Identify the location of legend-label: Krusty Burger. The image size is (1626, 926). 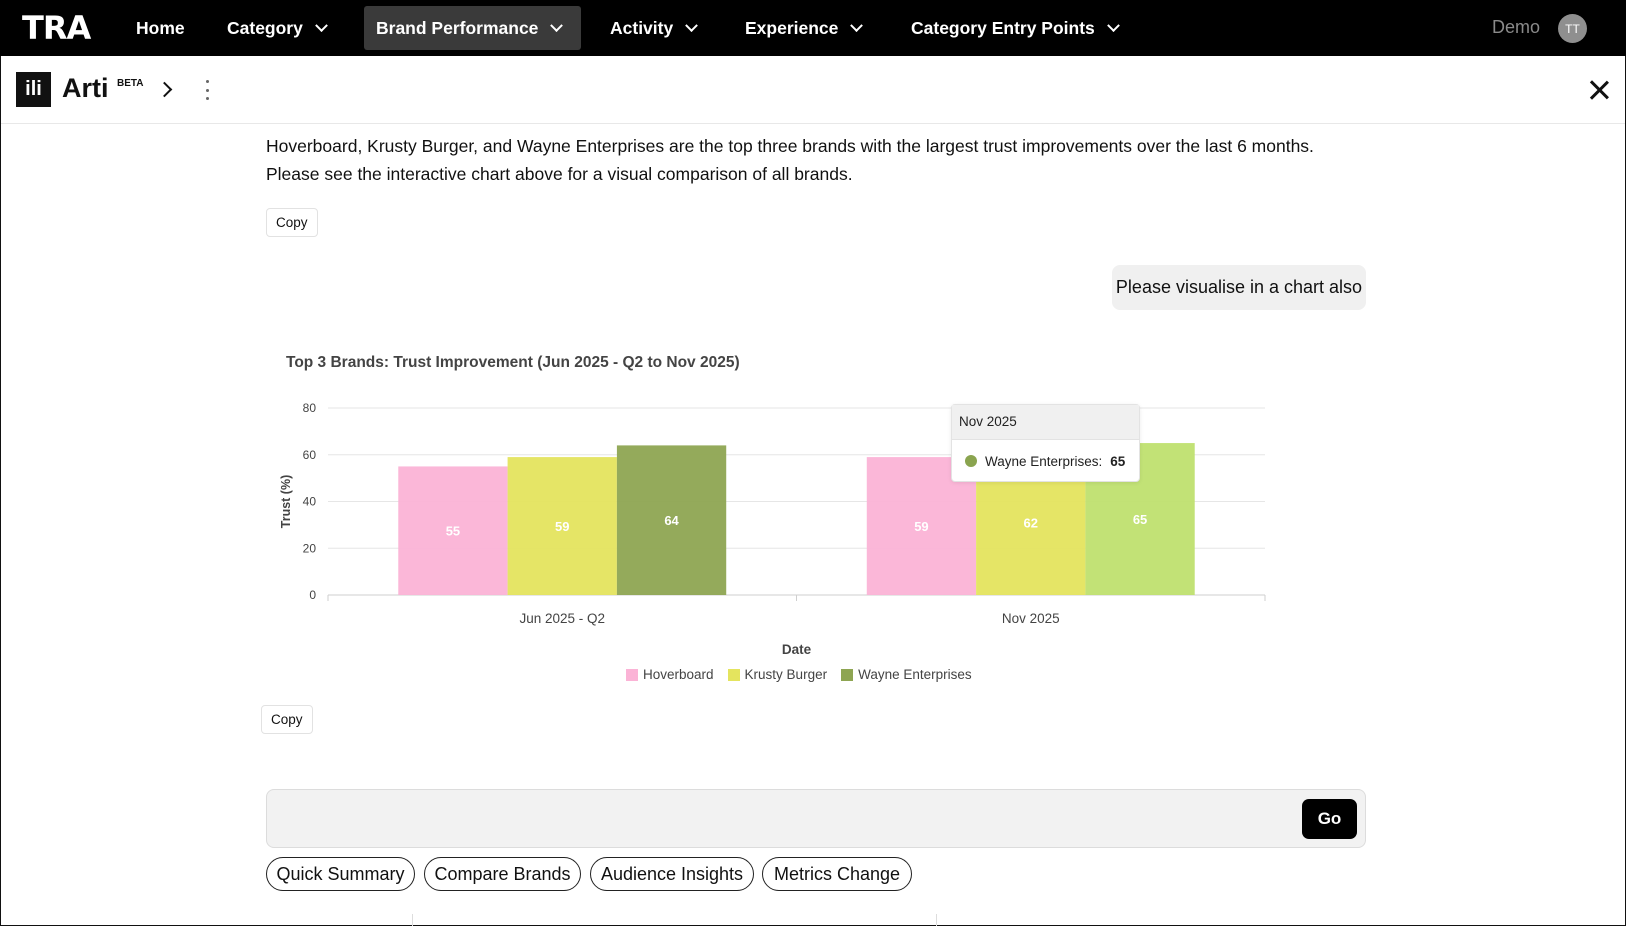
(786, 674).